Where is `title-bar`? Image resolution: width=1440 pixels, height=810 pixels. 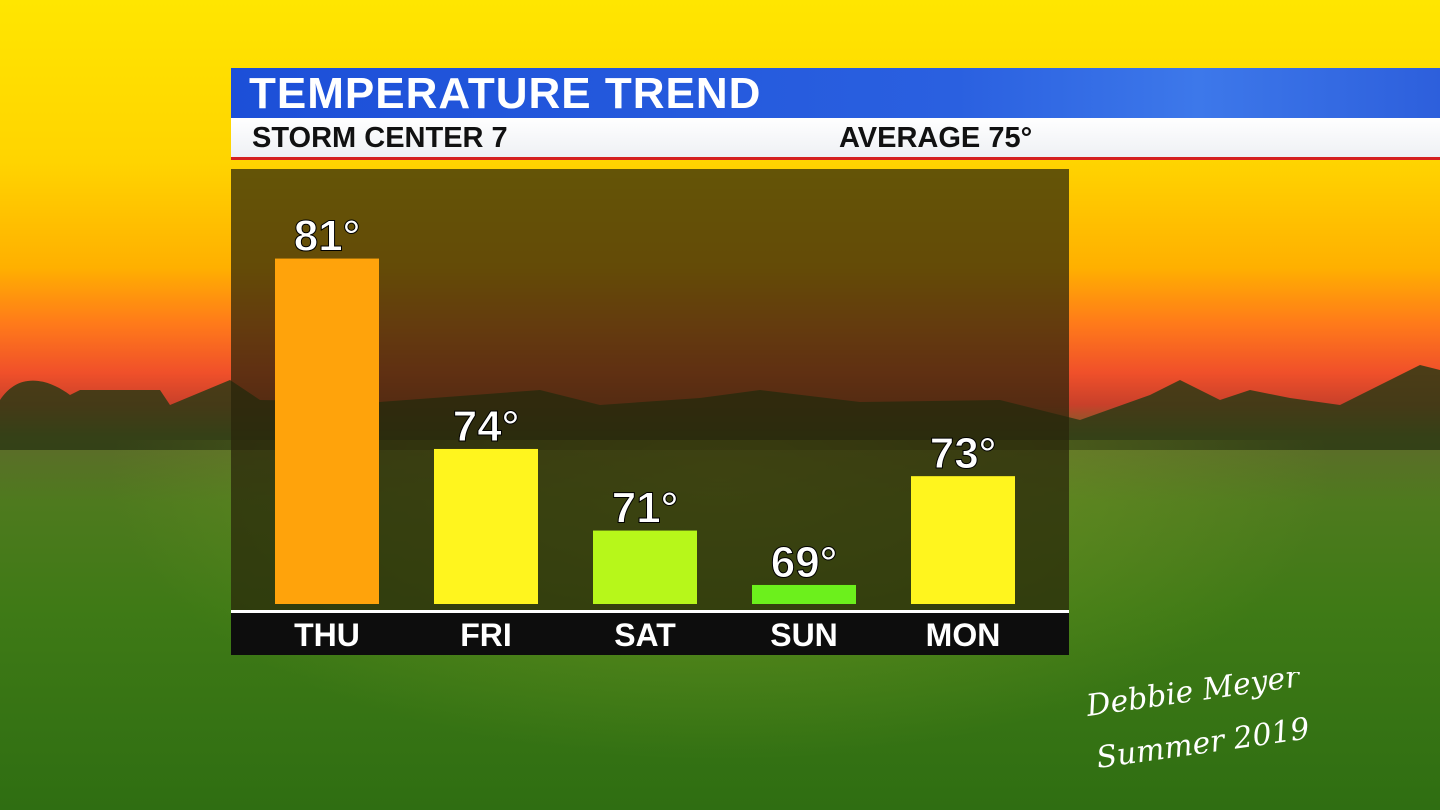
title-bar is located at coordinates (835, 93).